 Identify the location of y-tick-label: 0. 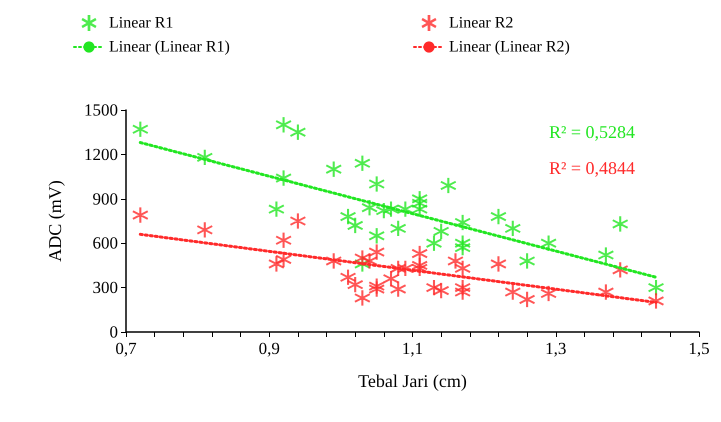
(114, 332).